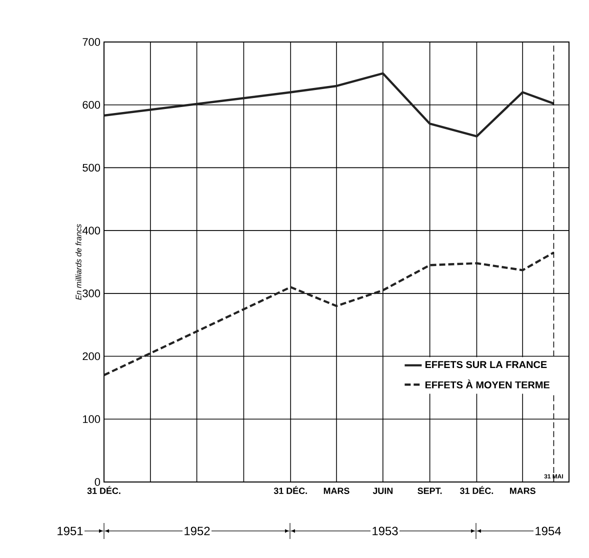 The image size is (589, 558). I want to click on y-tick-label: 400, so click(91, 230).